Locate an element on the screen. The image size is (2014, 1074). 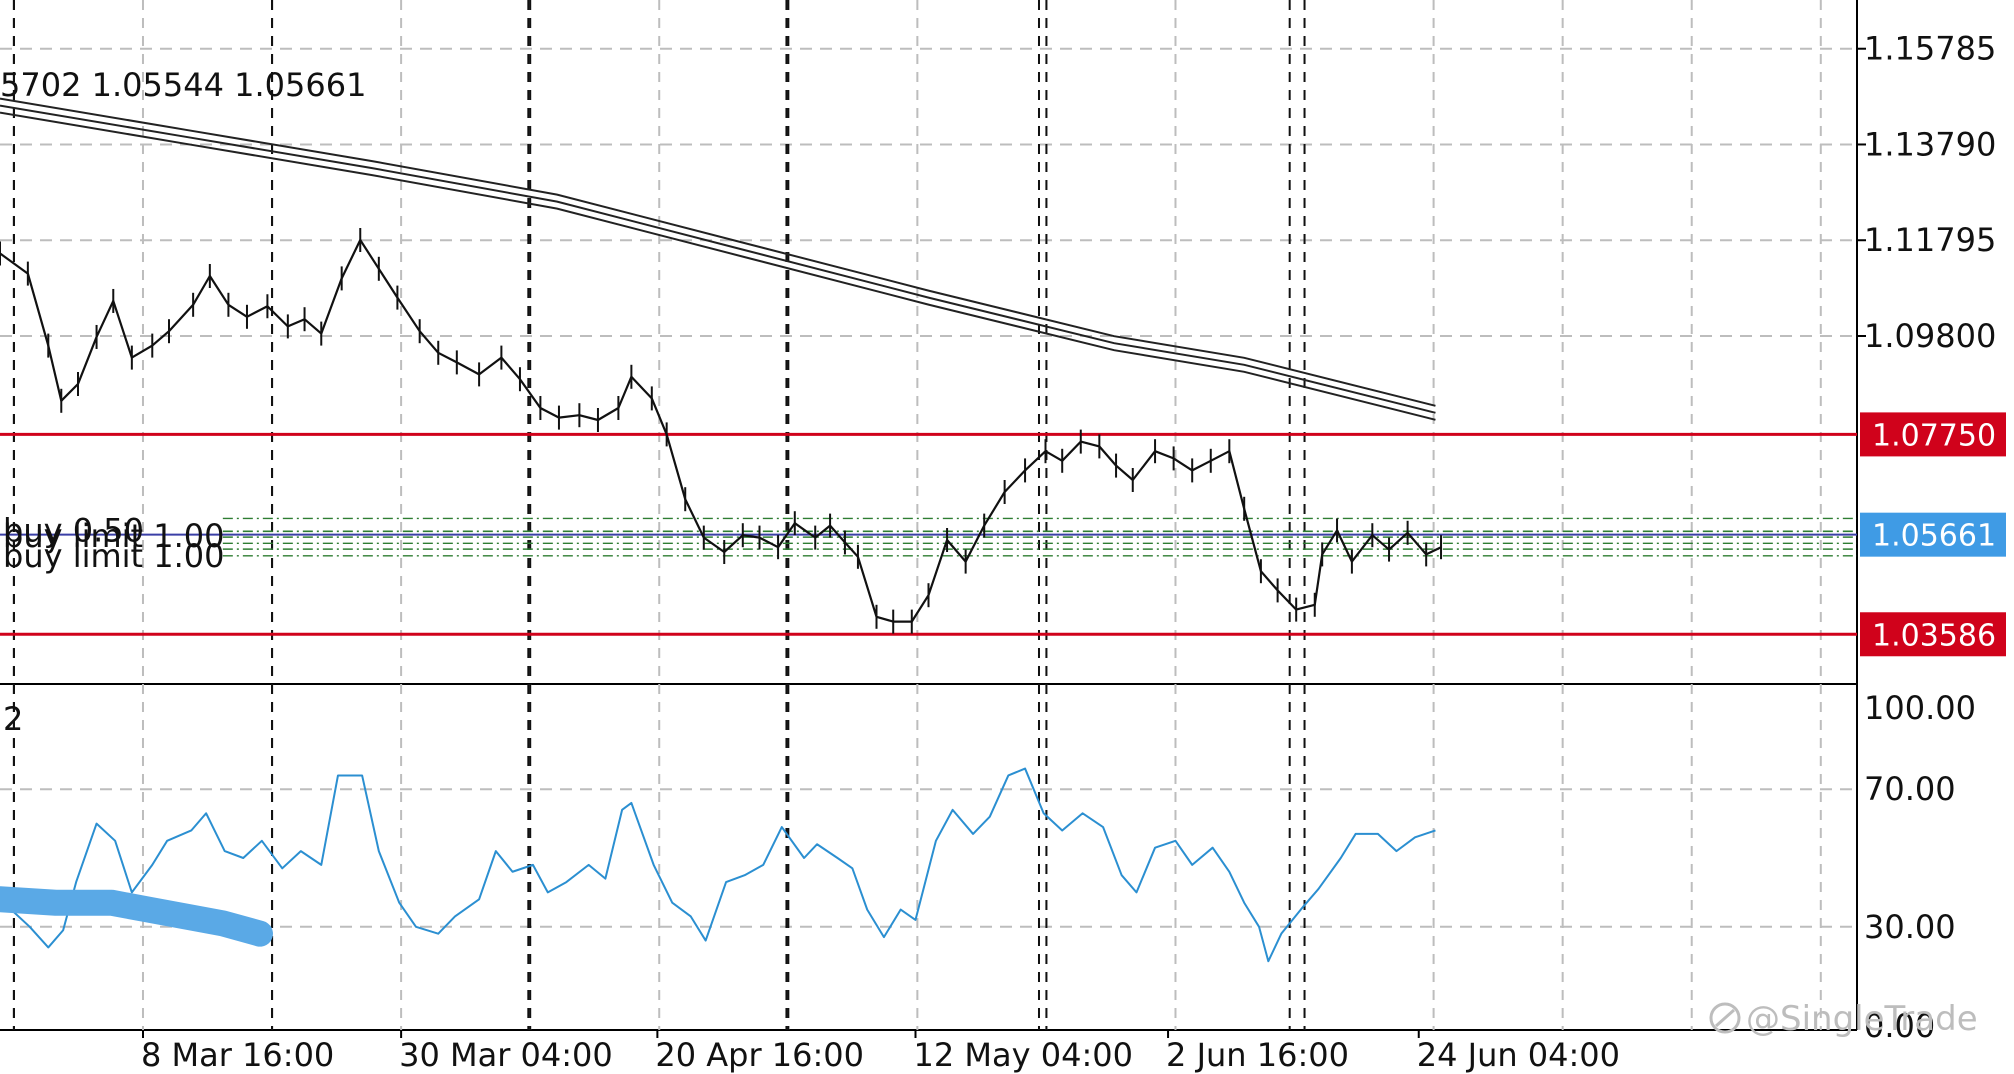
order-label-2: buy limit 1.00 is located at coordinates (114, 556).